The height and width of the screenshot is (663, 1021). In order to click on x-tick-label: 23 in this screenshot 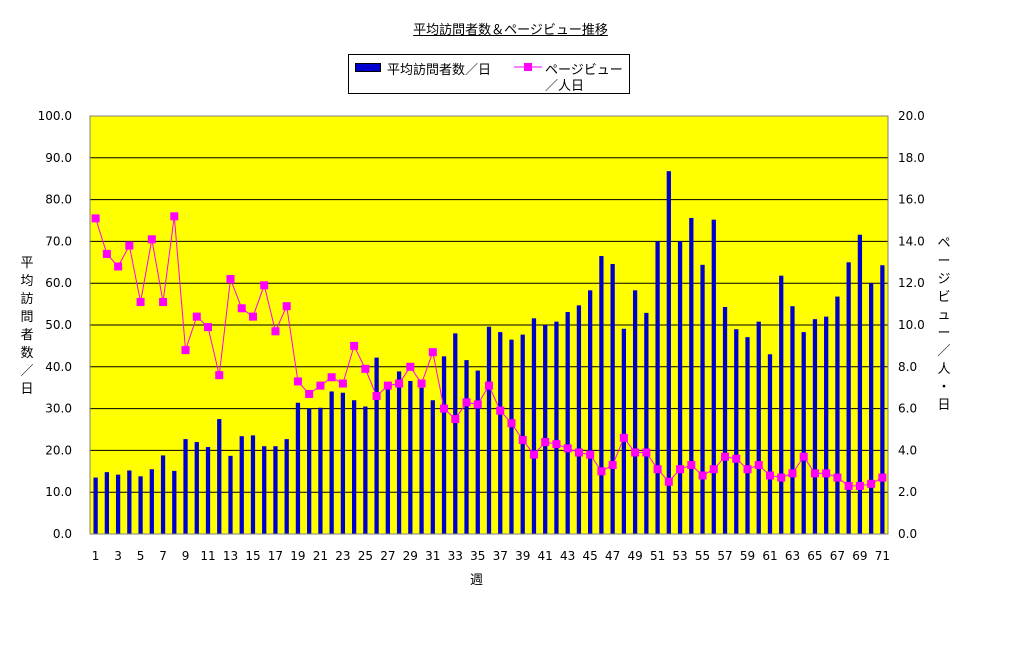, I will do `click(342, 556)`.